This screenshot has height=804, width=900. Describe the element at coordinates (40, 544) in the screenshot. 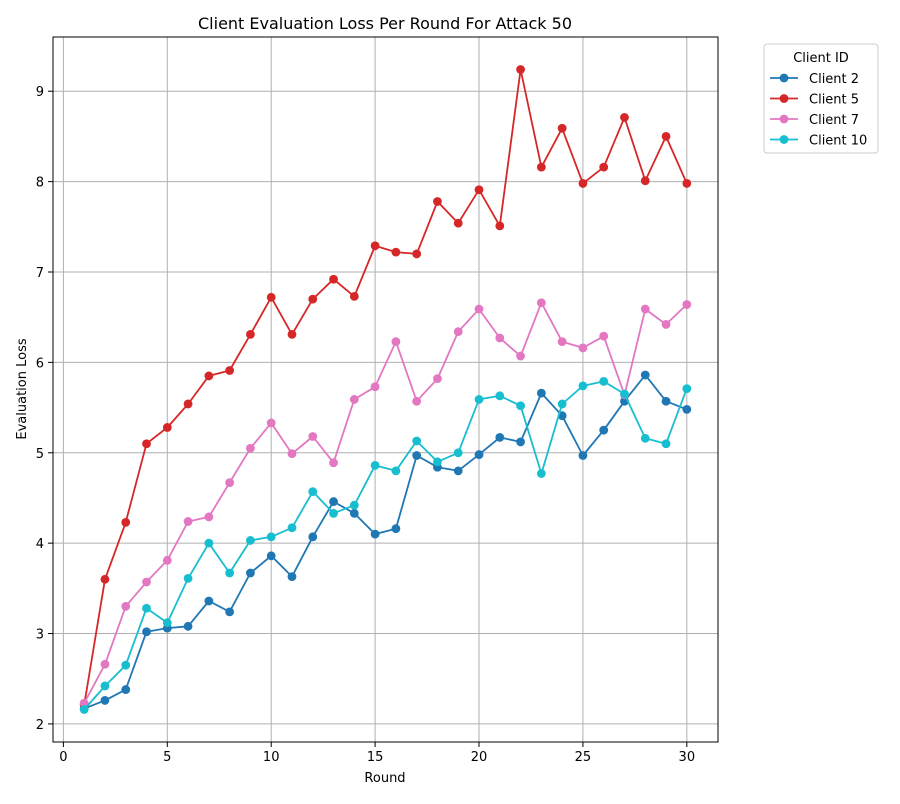

I see `y-tick-label: 4` at that location.